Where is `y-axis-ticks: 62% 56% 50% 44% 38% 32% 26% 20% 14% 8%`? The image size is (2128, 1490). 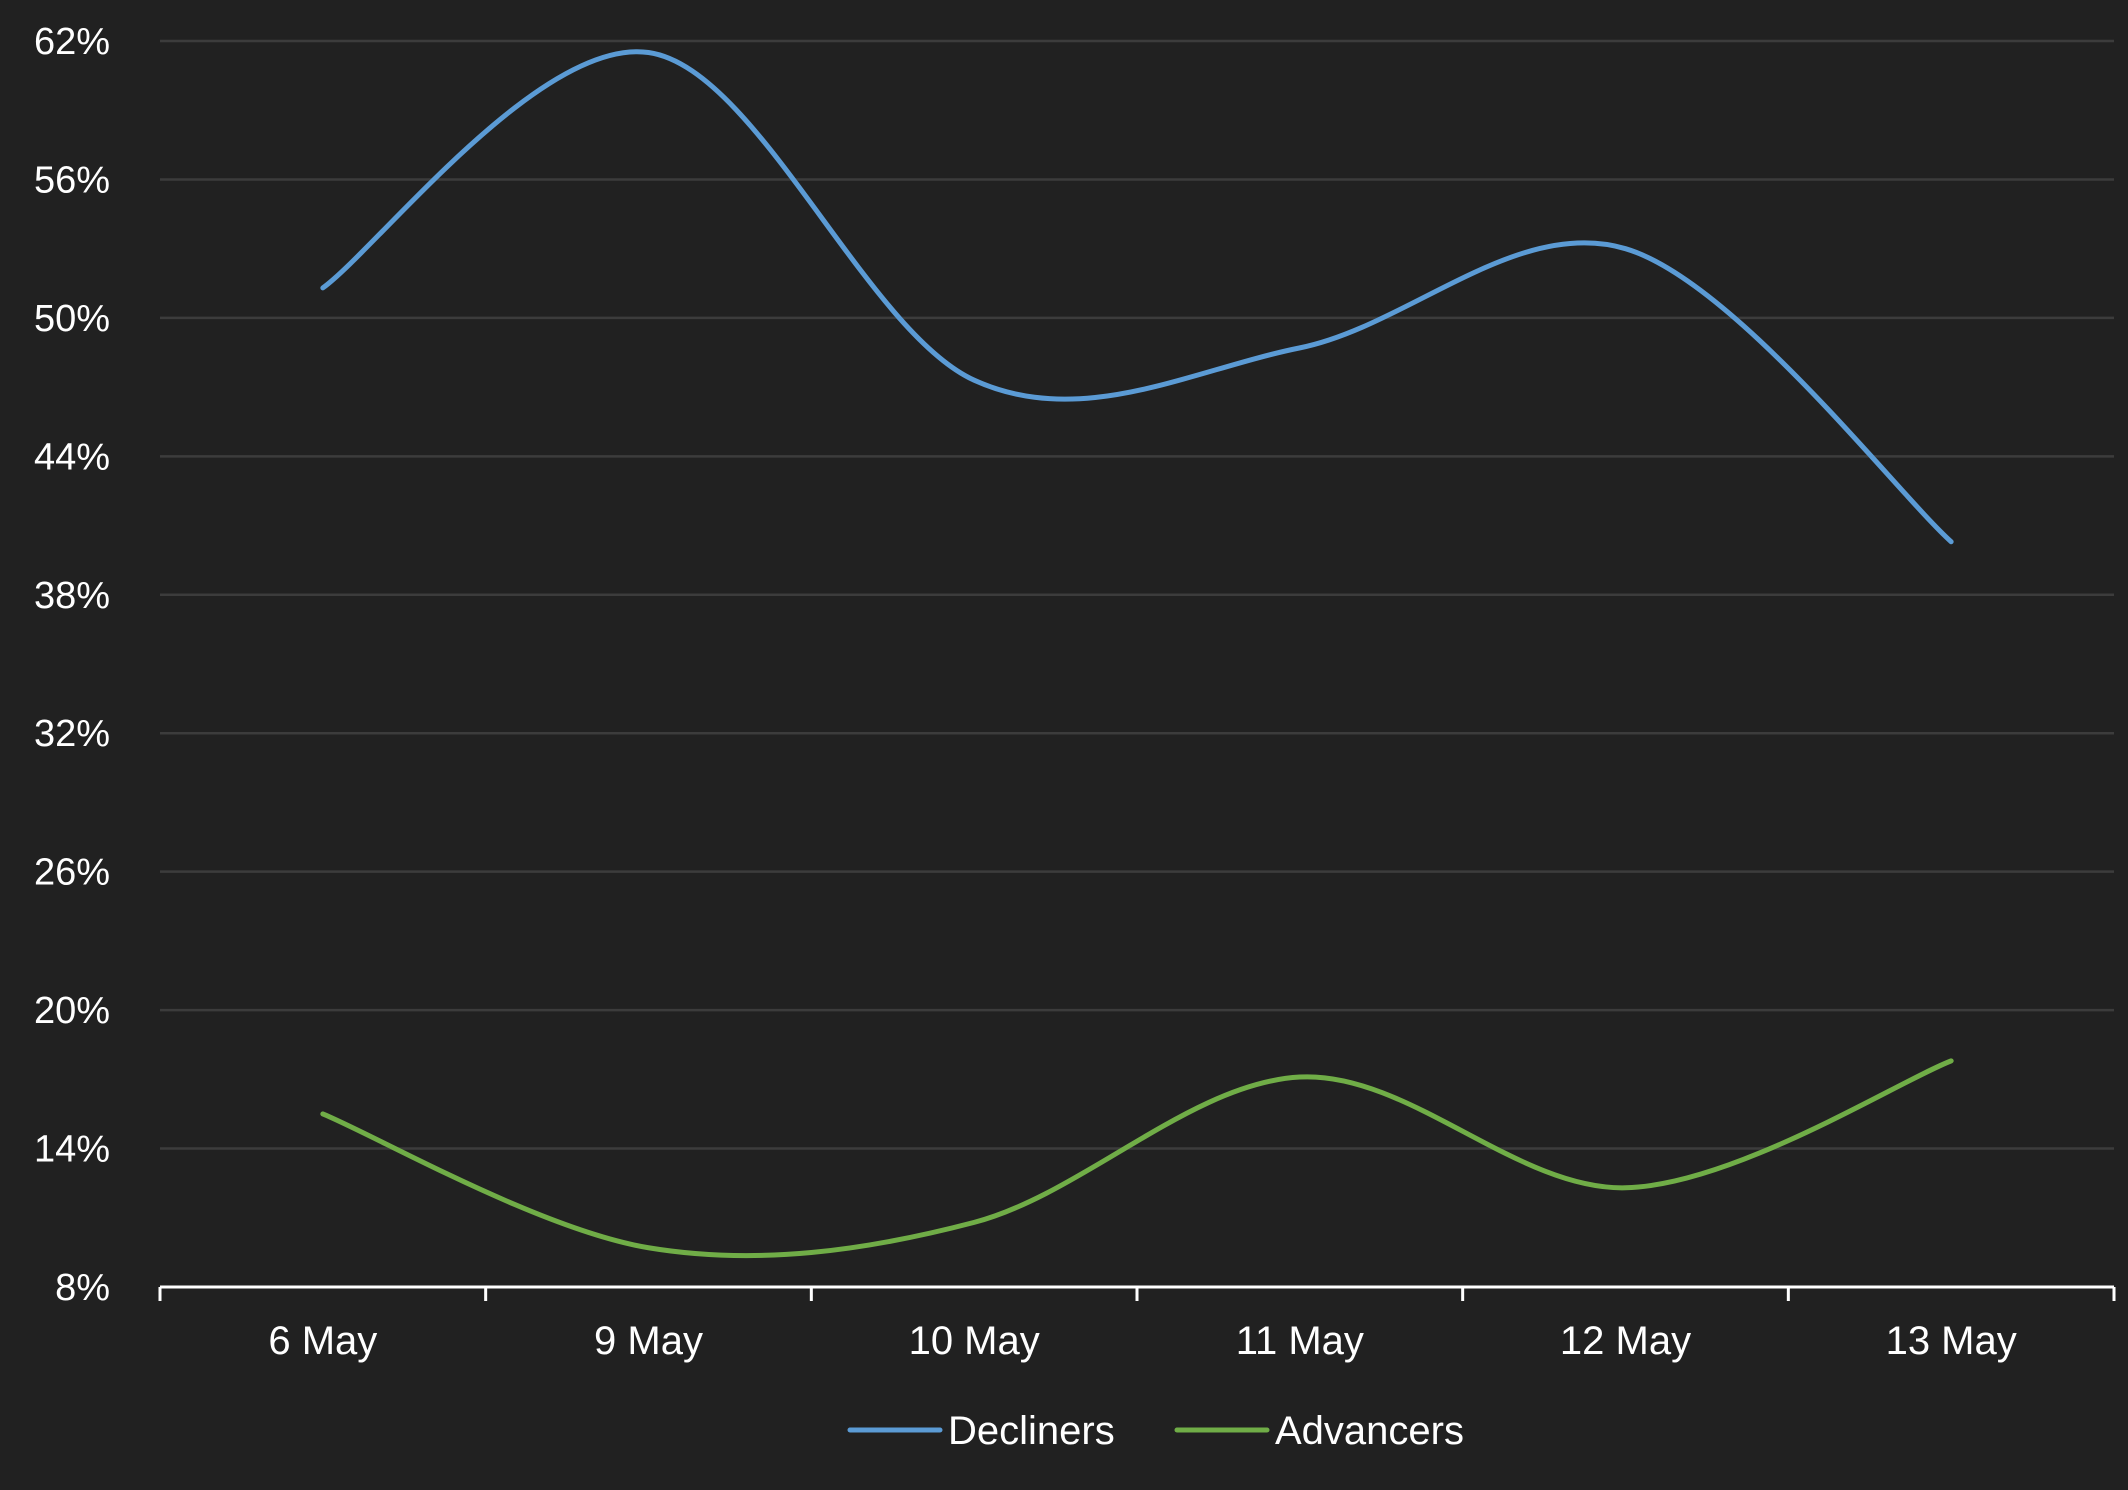 y-axis-ticks: 62% 56% 50% 44% 38% 32% 26% 20% 14% 8% is located at coordinates (72, 665).